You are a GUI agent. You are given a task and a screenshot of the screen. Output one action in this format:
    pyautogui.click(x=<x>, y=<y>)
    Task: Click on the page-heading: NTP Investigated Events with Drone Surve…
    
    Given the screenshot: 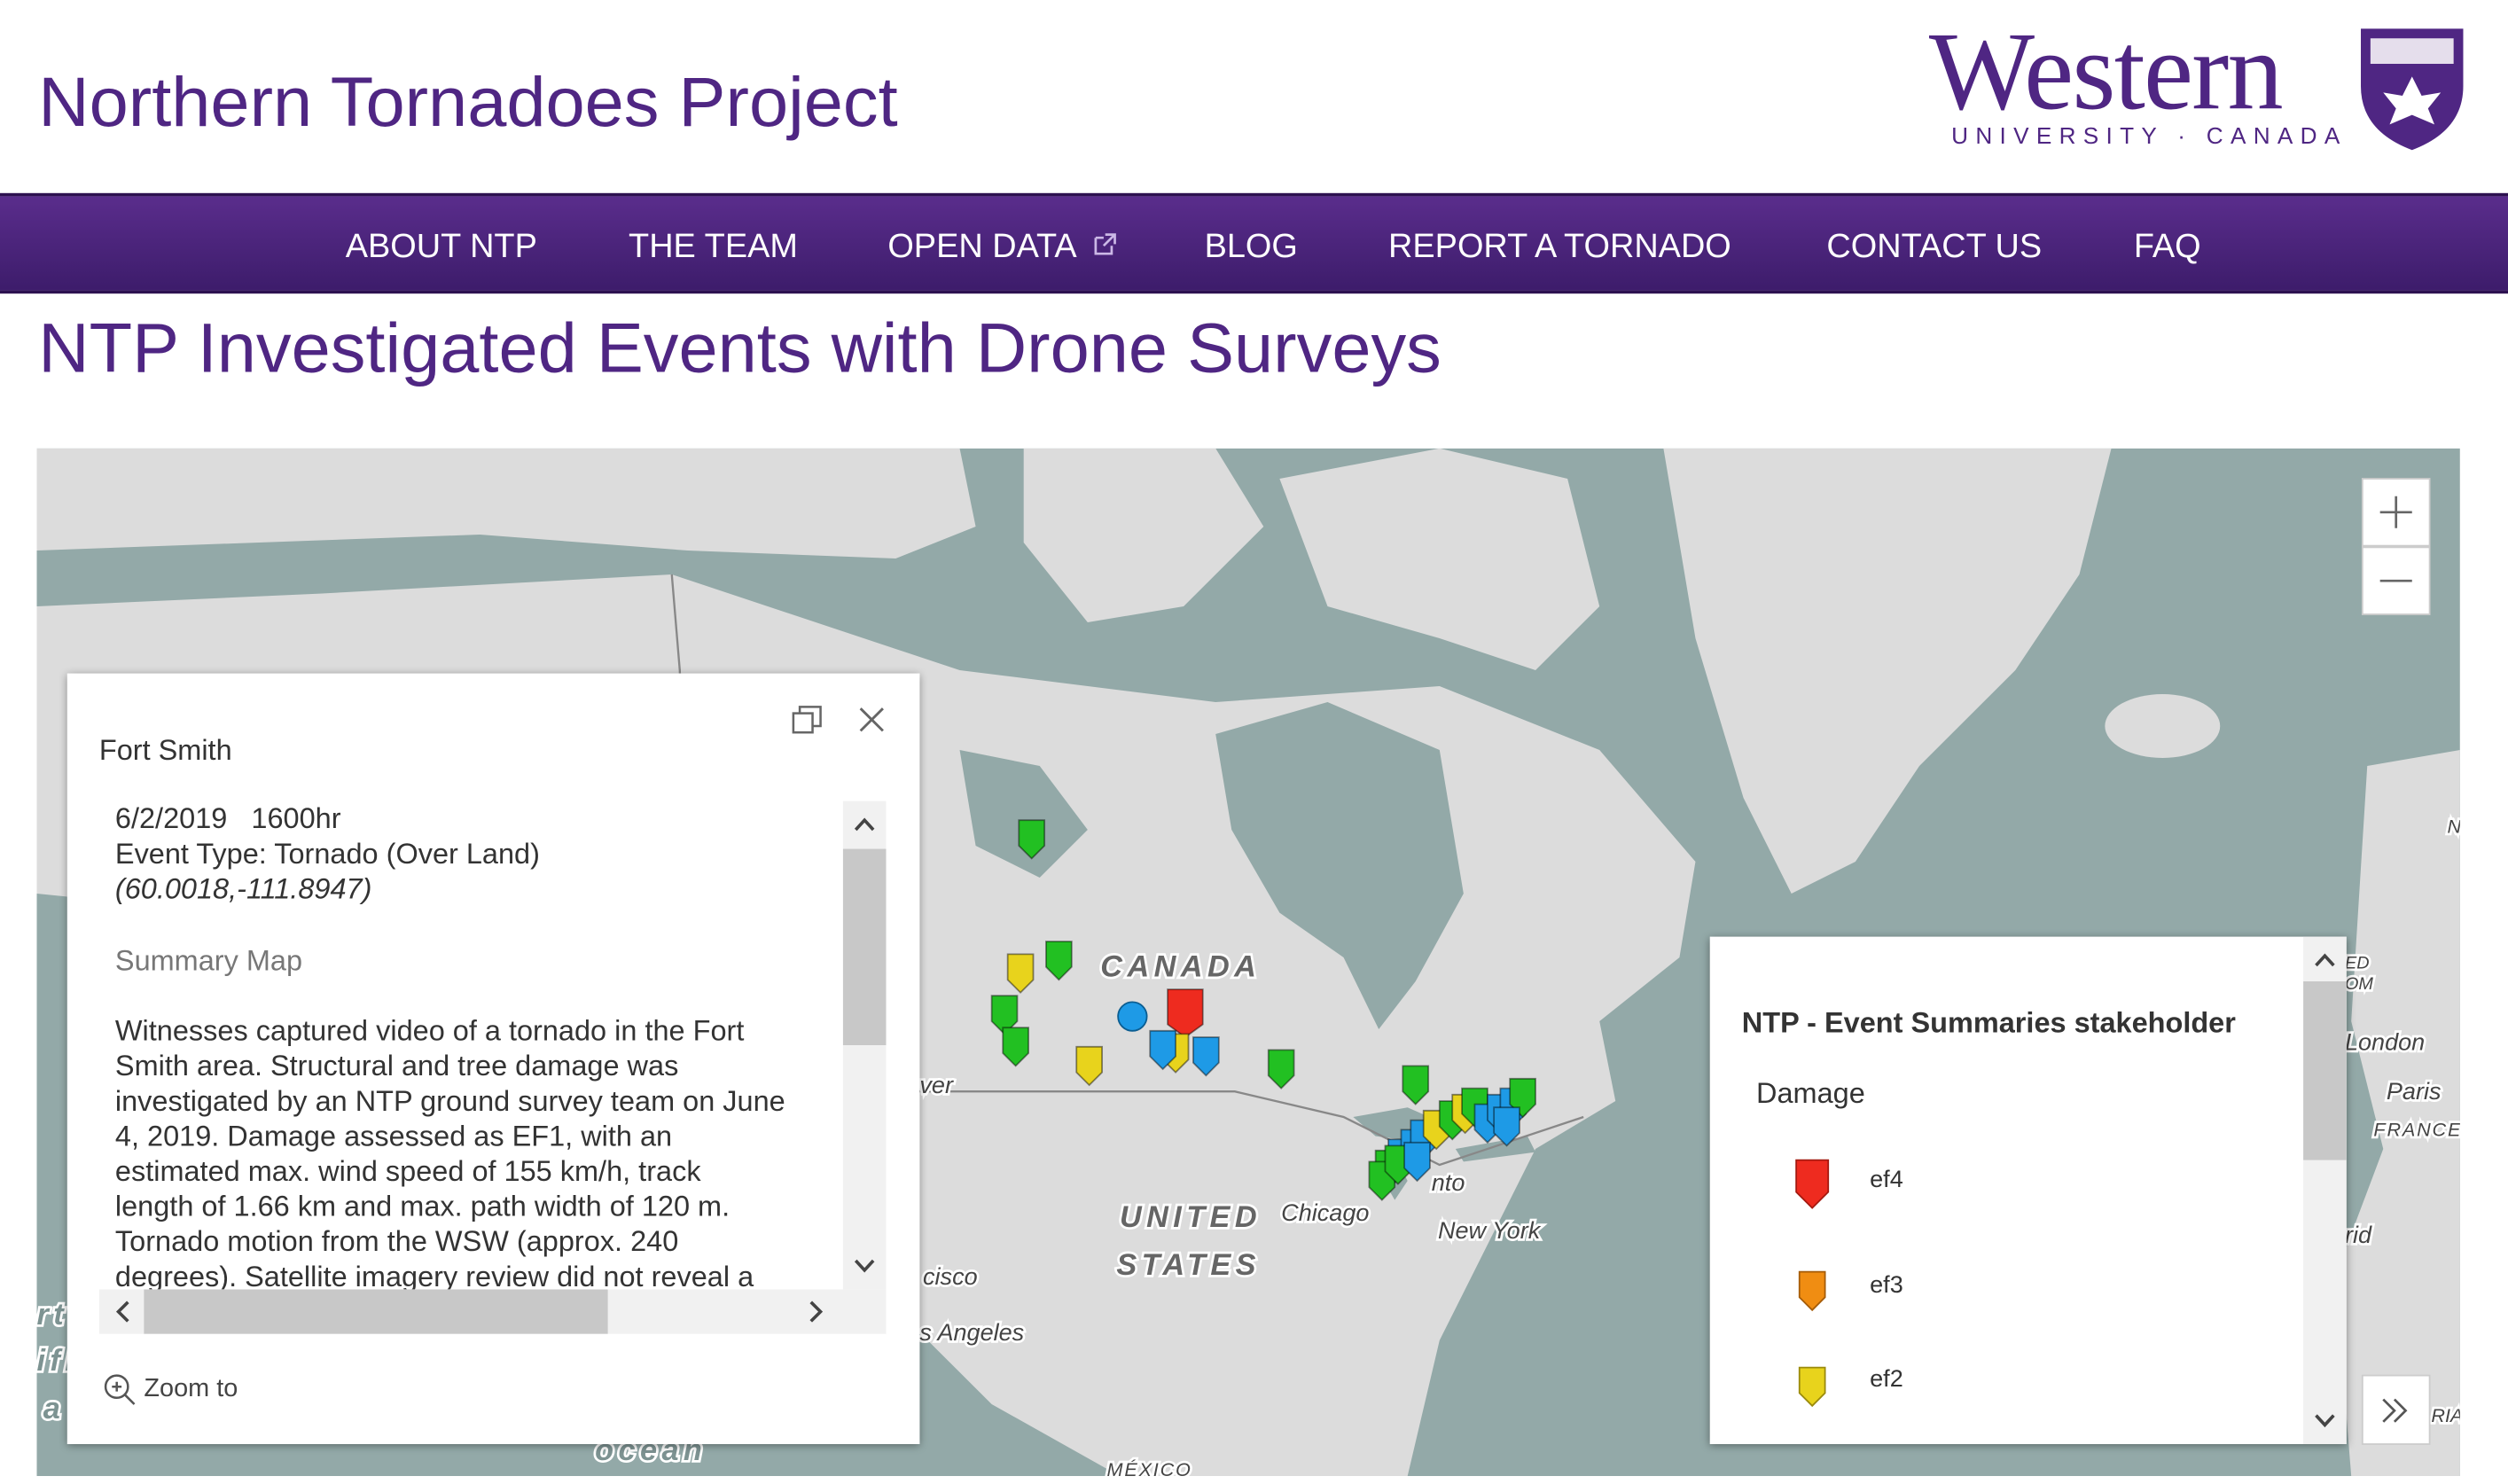 What is the action you would take?
    pyautogui.click(x=740, y=348)
    